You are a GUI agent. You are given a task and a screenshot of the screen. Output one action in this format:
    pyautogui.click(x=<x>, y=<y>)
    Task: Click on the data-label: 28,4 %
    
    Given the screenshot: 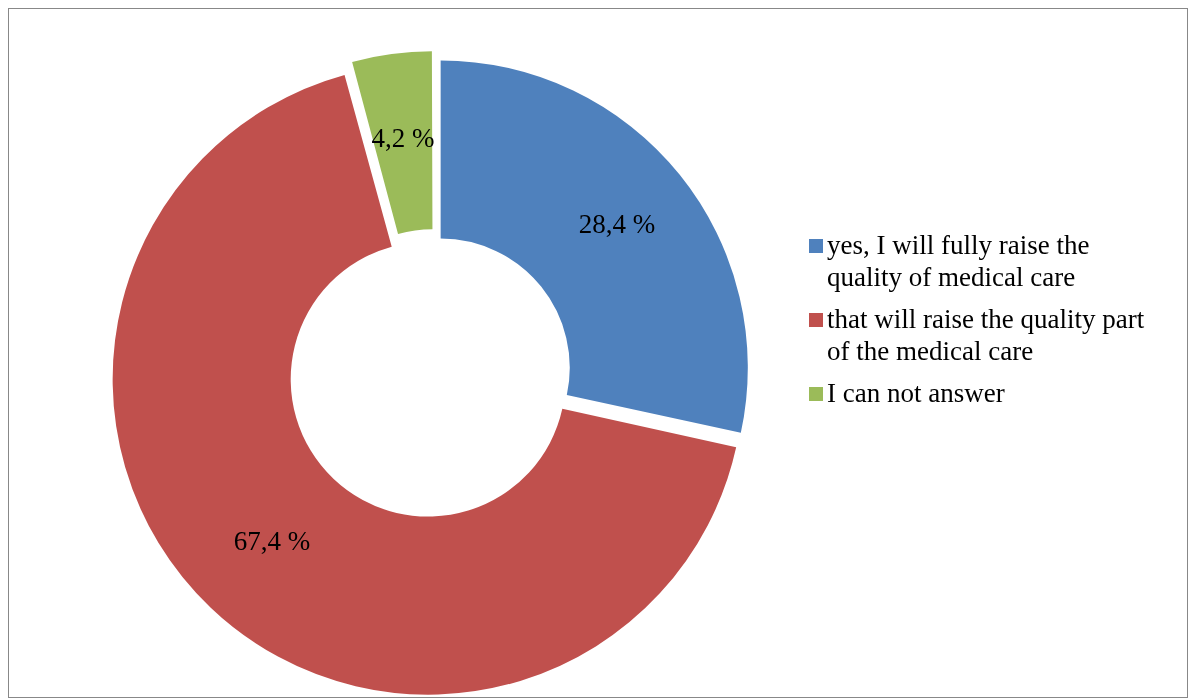 What is the action you would take?
    pyautogui.click(x=617, y=223)
    